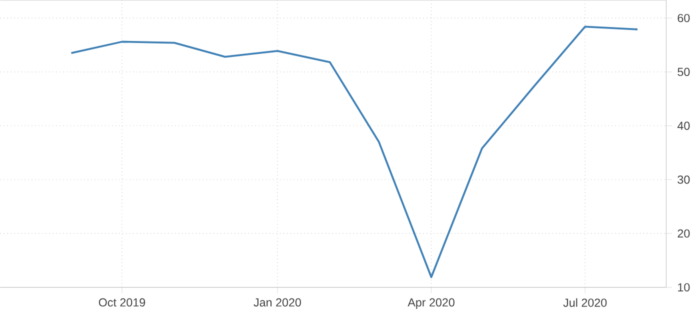 This screenshot has width=695, height=314. I want to click on y-tick-label: 60, so click(684, 18).